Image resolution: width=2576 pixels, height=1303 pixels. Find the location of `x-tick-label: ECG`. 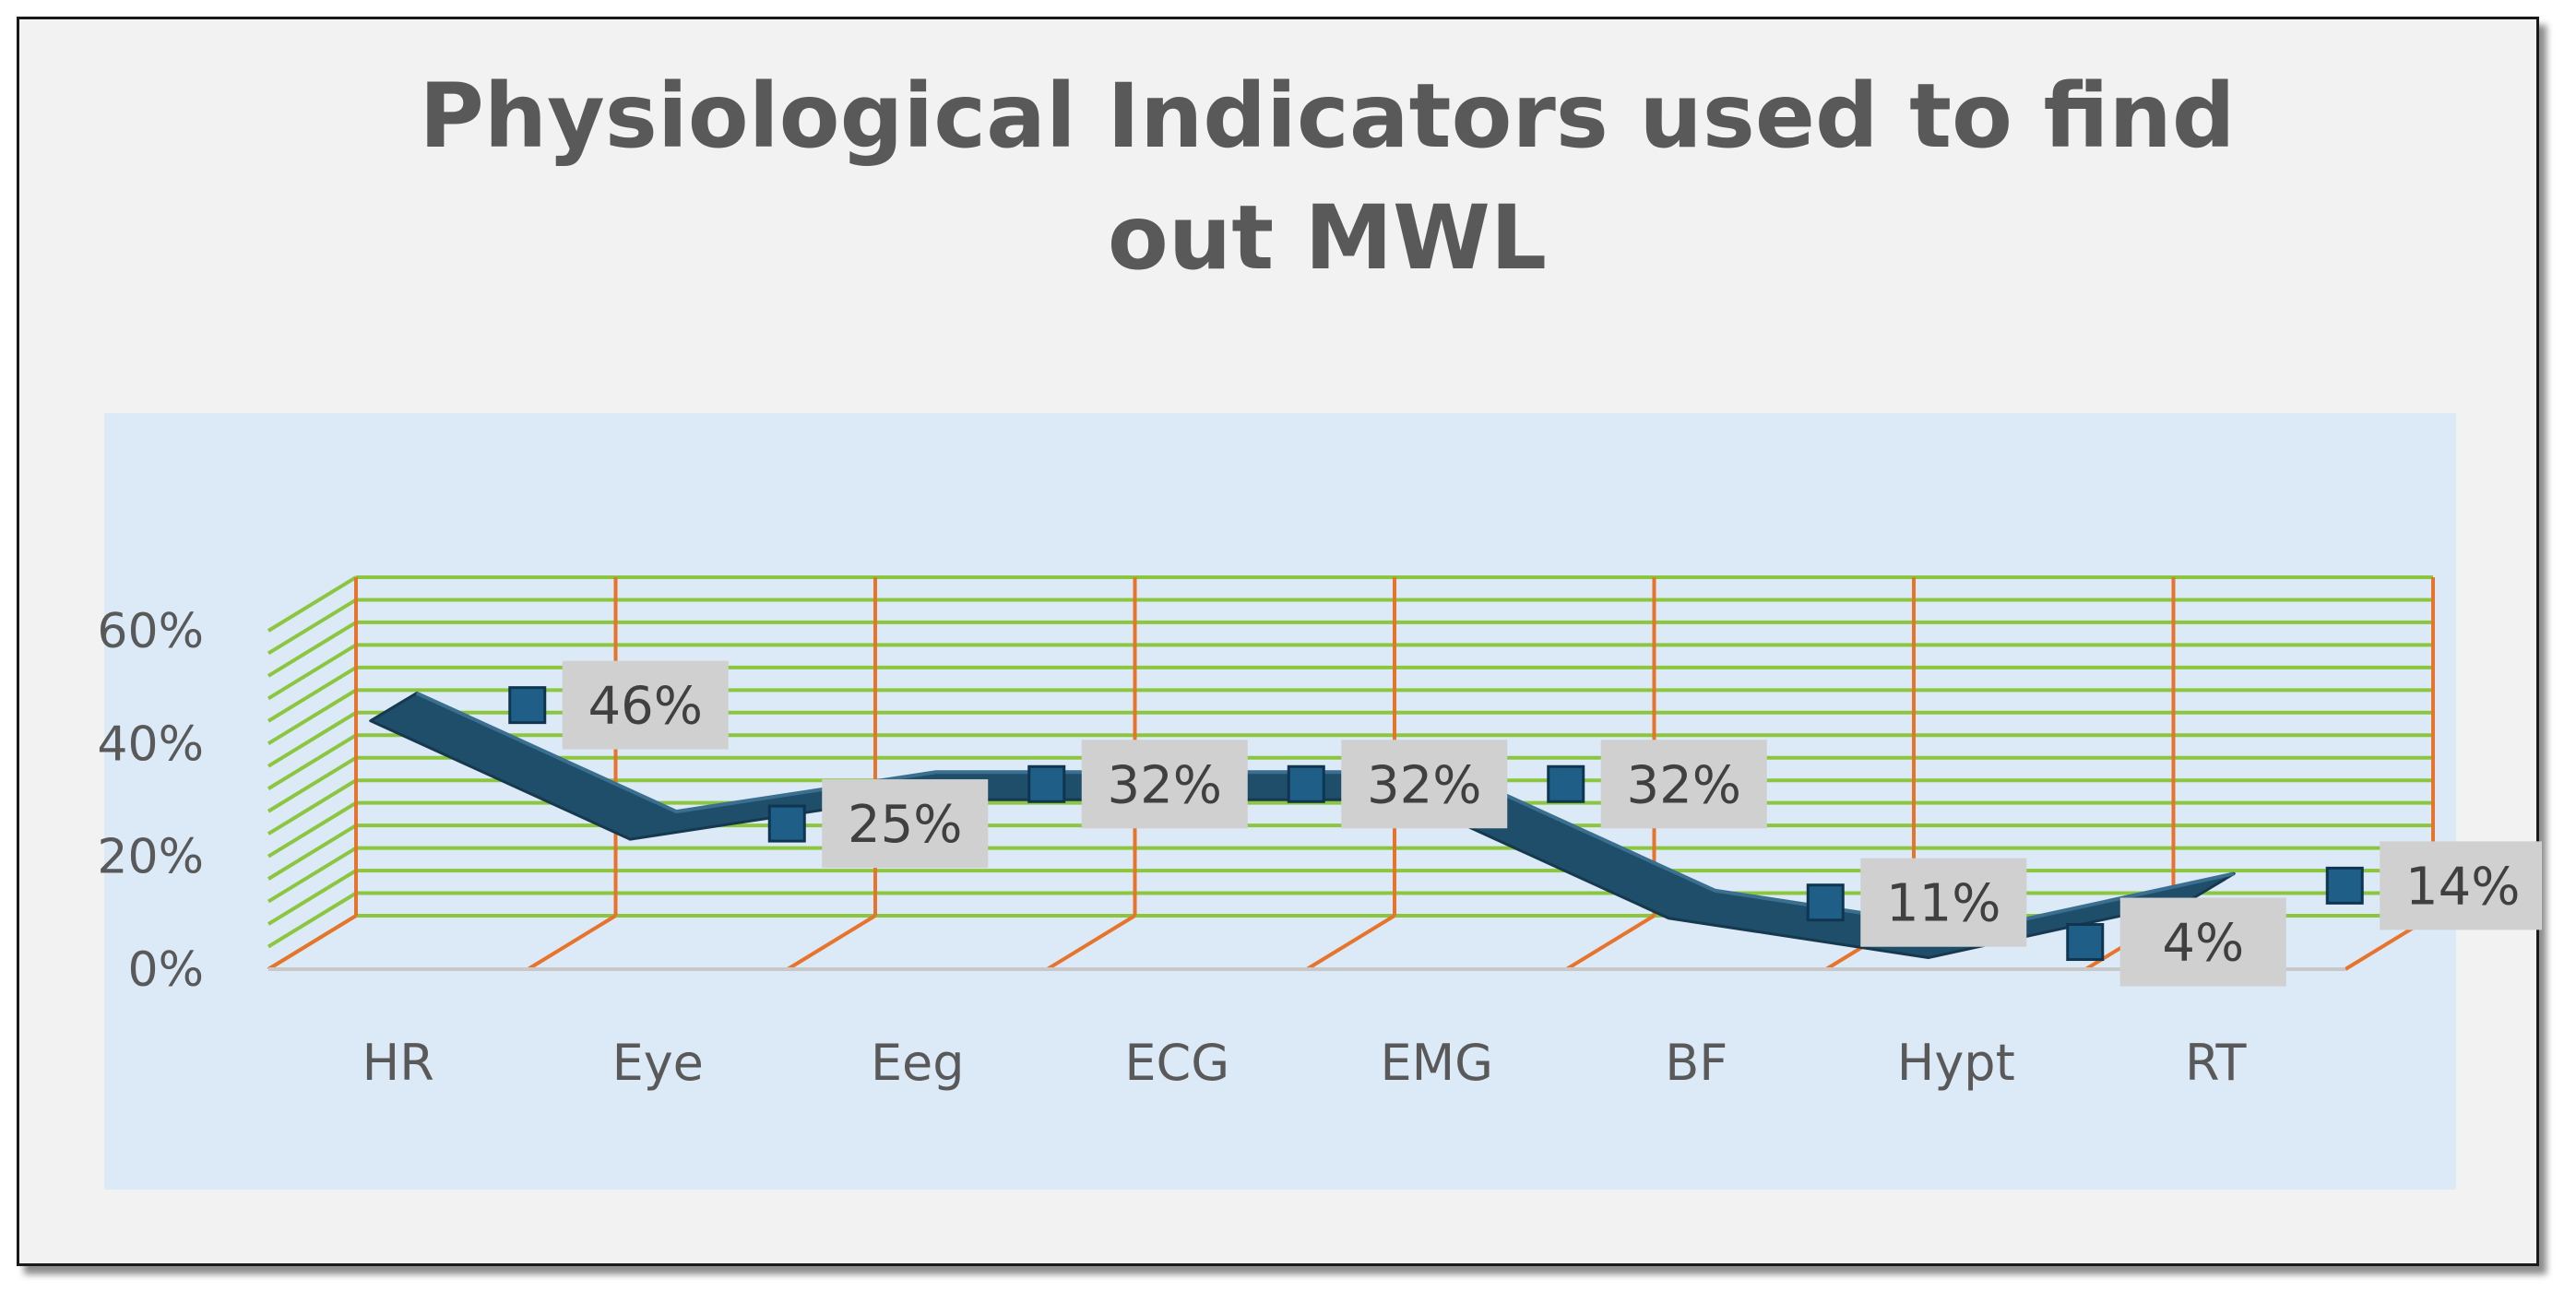

x-tick-label: ECG is located at coordinates (1176, 1063).